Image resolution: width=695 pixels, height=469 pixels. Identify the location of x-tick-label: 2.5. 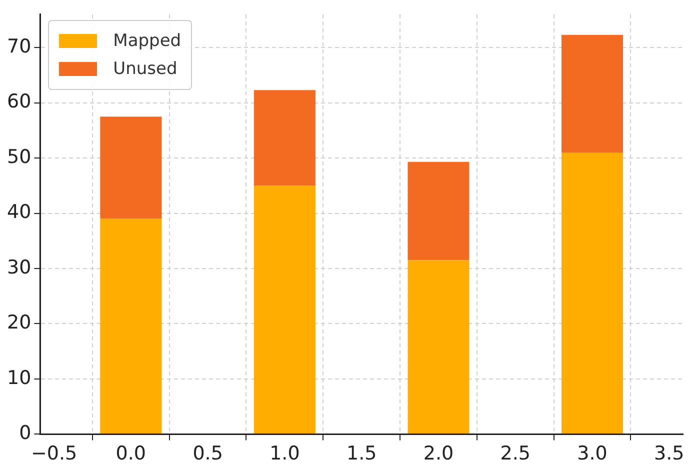
(515, 453).